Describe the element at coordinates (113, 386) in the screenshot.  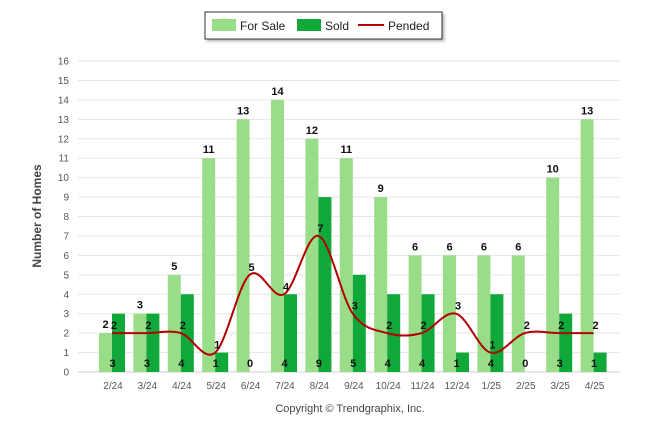
I see `x-tick-label: 2/24` at that location.